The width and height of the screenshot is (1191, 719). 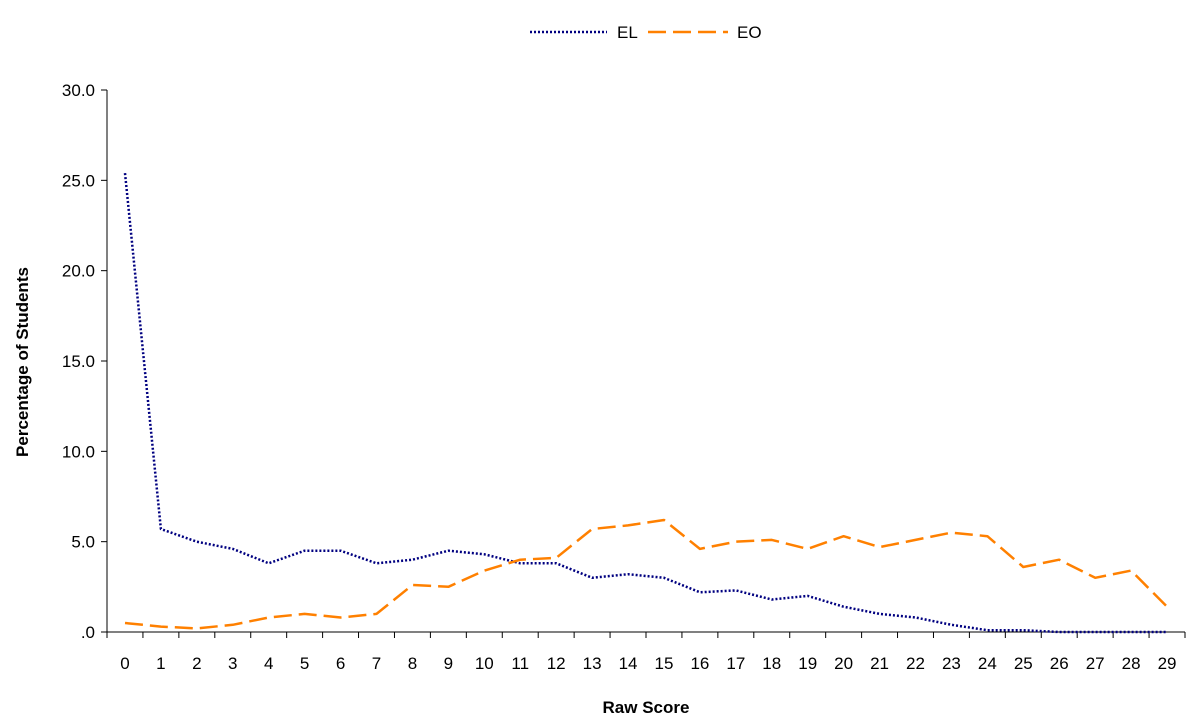 What do you see at coordinates (124, 663) in the screenshot?
I see `x-tick-label: 0` at bounding box center [124, 663].